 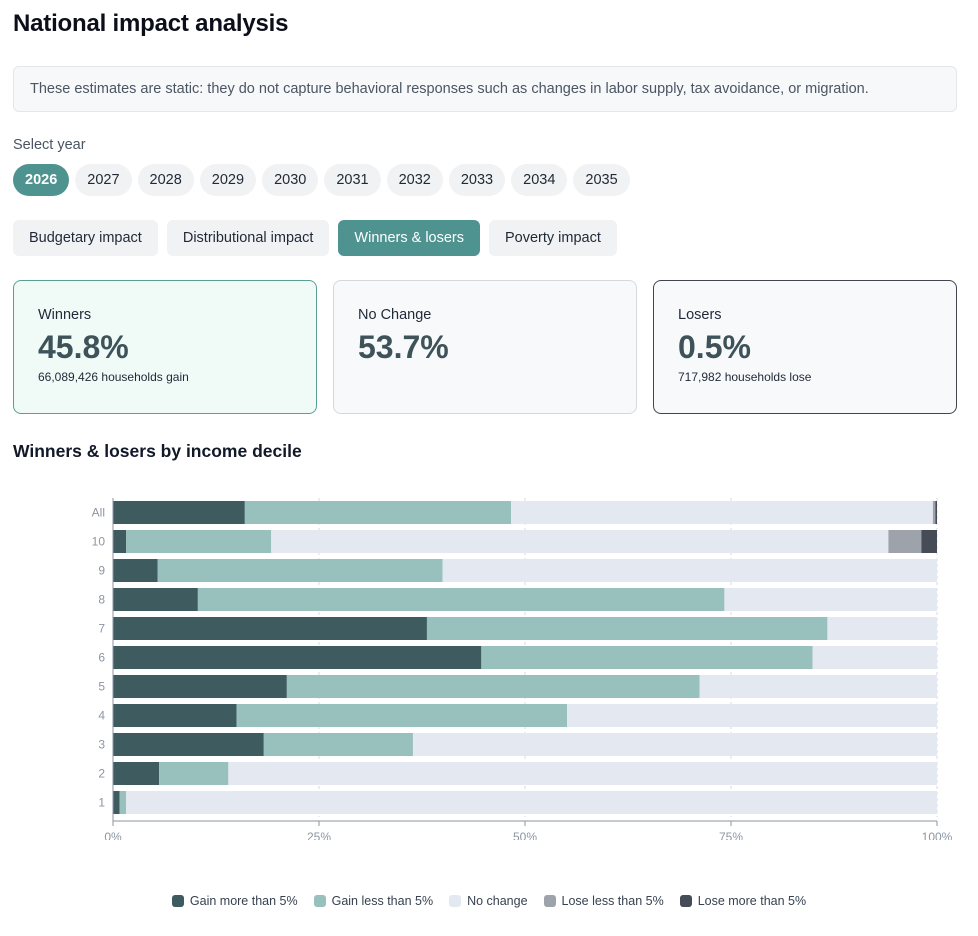 I want to click on losers-card: Losers 0.5% 717,982 households lose, so click(x=805, y=347).